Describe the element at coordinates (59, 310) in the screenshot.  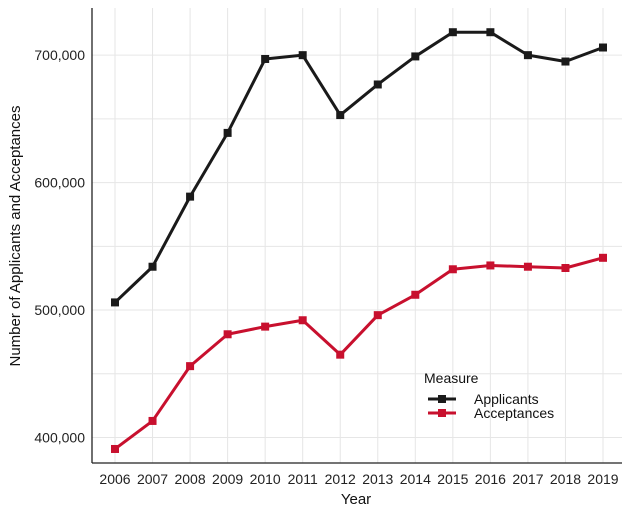
I see `y-tick-label: 500,000` at that location.